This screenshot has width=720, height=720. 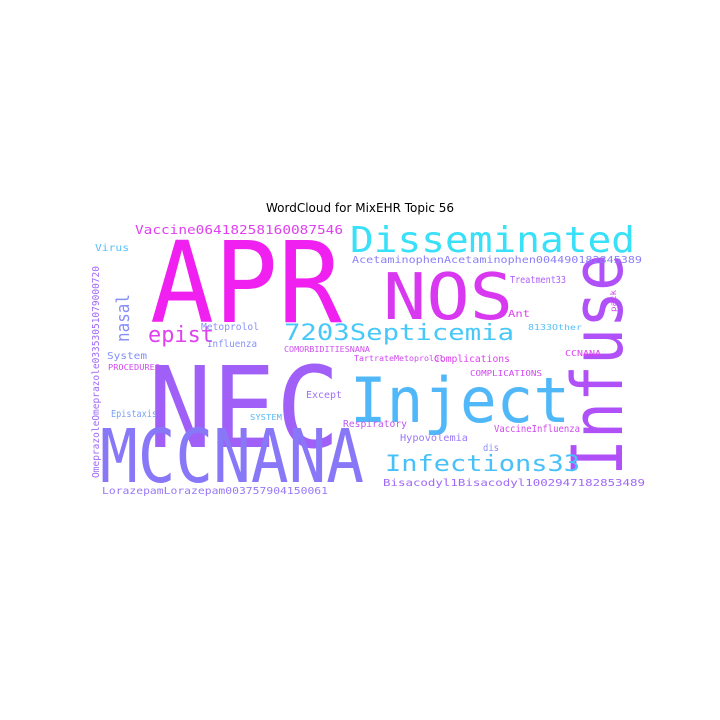 I want to click on word-complications-upper: COMPLICATIONS, so click(x=506, y=373).